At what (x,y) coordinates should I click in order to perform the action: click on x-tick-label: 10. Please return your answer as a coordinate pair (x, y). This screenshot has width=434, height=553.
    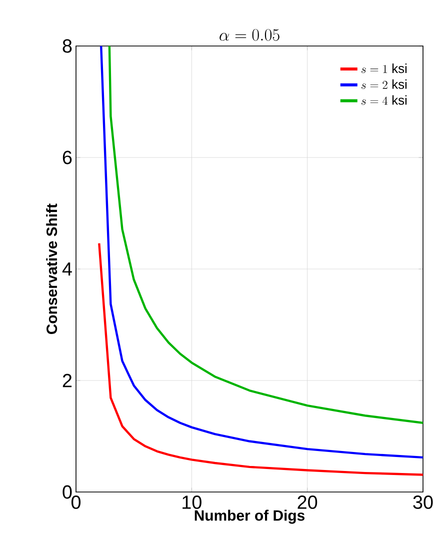
    Looking at the image, I should click on (192, 502).